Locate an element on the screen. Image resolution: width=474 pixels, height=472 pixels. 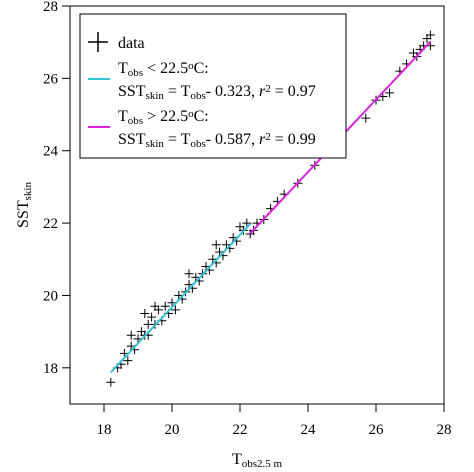
text-run: < 22.5 is located at coordinates (165, 68).